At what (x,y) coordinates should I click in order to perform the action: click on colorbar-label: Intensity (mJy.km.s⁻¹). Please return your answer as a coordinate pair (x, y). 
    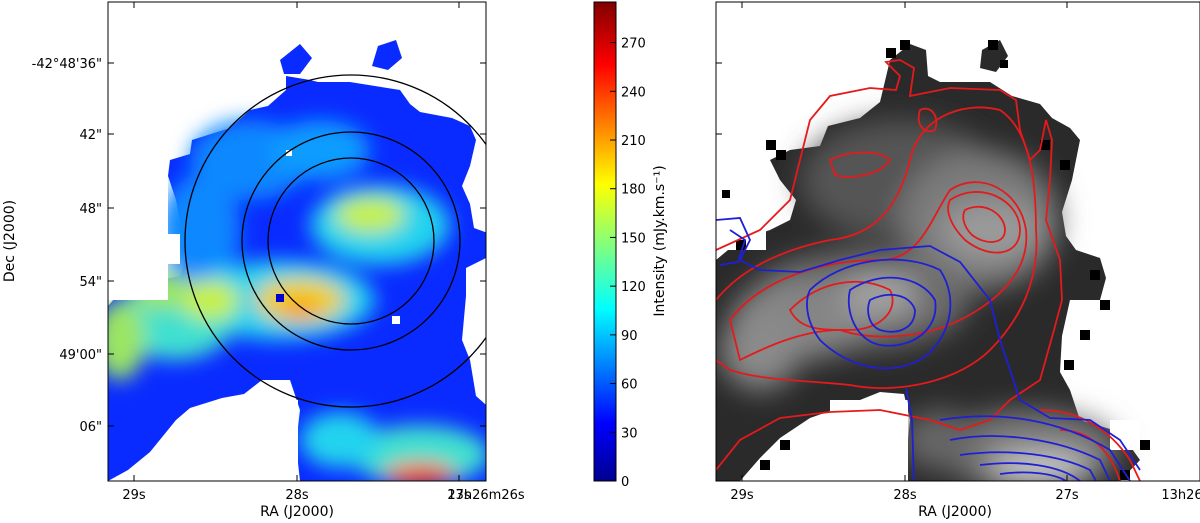
    Looking at the image, I should click on (660, 240).